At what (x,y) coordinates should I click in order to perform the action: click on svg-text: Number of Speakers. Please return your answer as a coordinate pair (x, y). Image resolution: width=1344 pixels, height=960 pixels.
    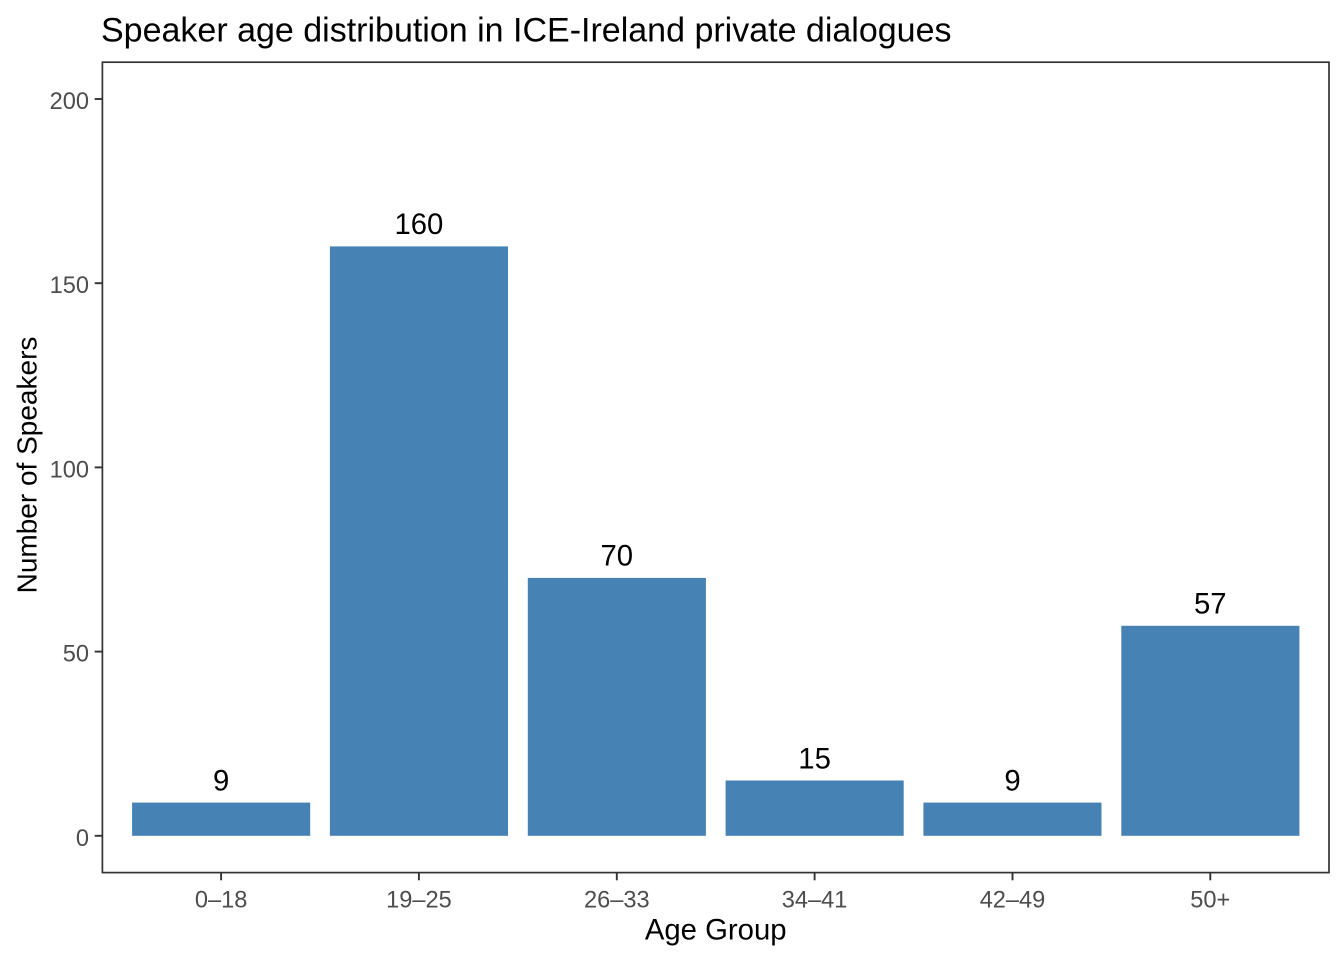
    Looking at the image, I should click on (27, 465).